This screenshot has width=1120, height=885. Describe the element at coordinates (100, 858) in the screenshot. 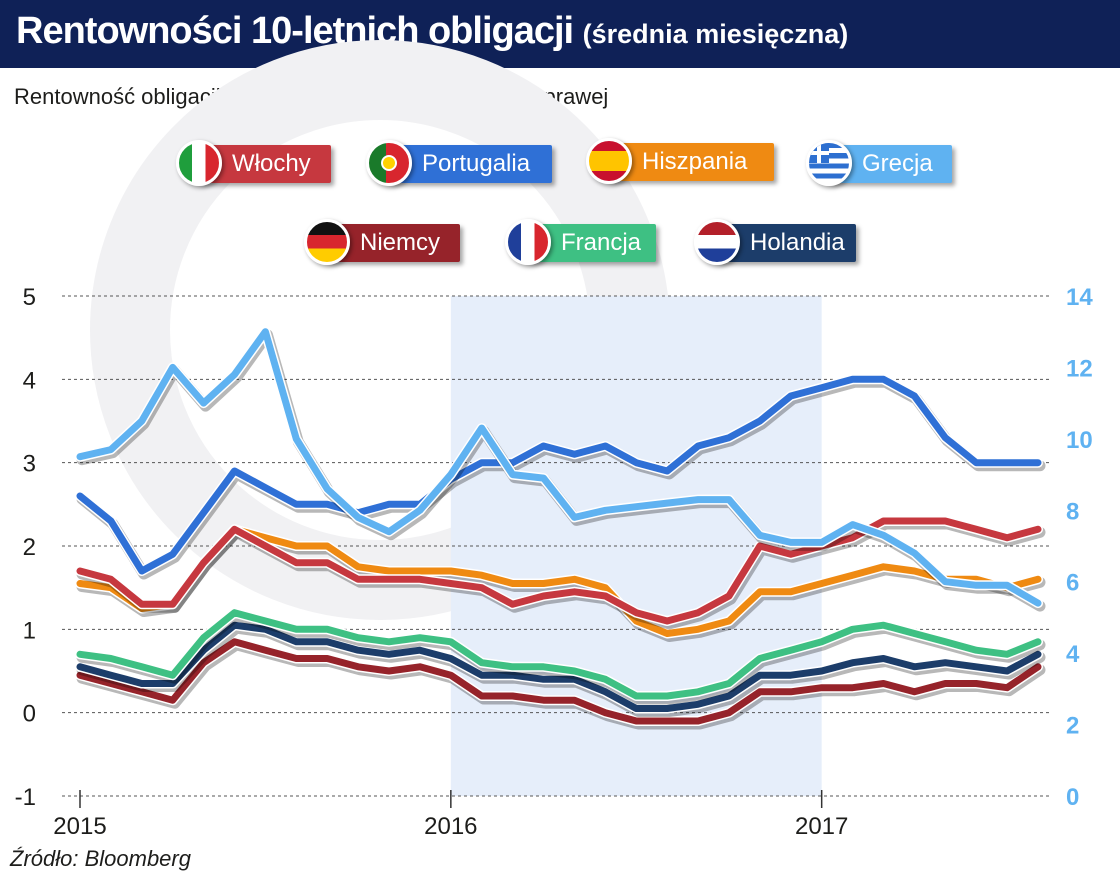

I see `source-note: Źródło: Bloomberg` at that location.